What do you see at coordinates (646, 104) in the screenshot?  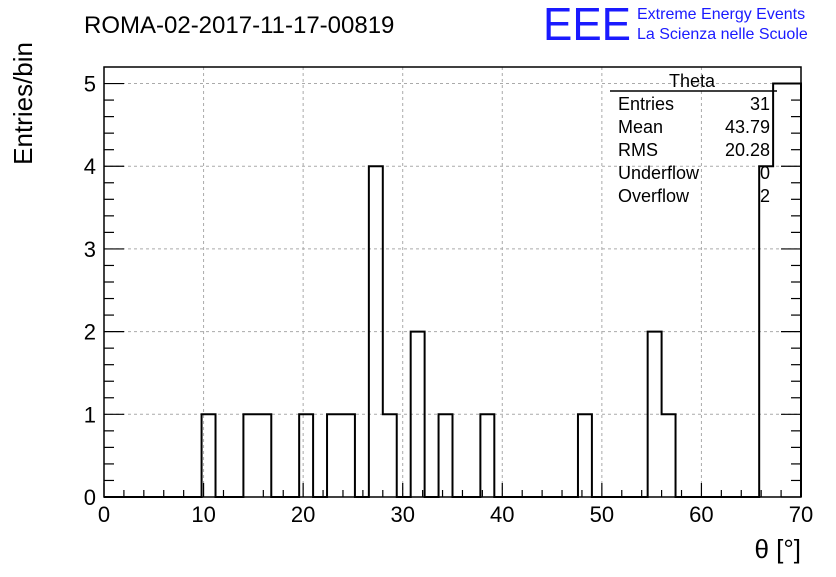 I see `stats-row-label: Entries` at bounding box center [646, 104].